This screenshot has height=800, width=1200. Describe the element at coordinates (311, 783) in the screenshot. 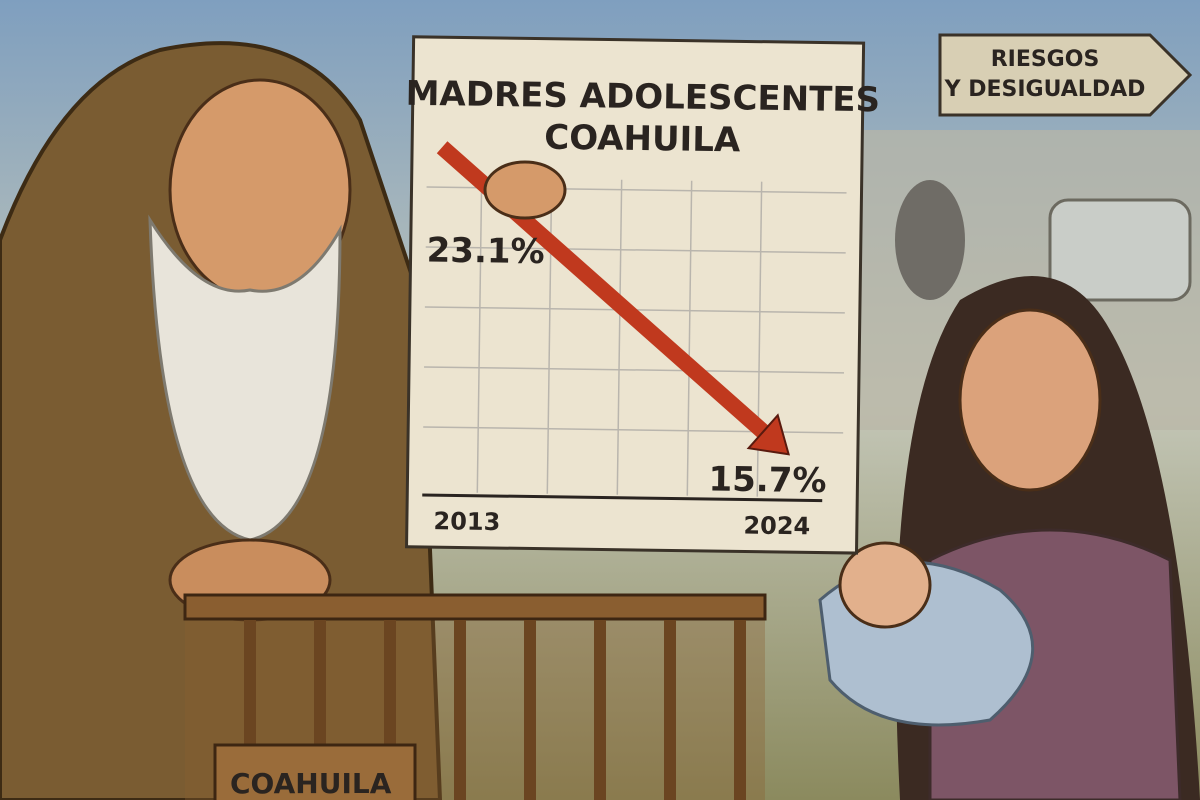

I see `crib-label: COAHUILA` at that location.